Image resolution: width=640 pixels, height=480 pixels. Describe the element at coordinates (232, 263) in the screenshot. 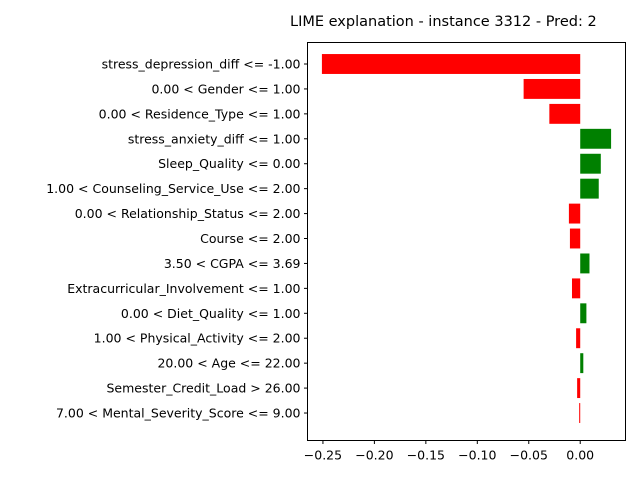

I see `y-tick-label: 3.50 < CGPA <= 3.69` at that location.